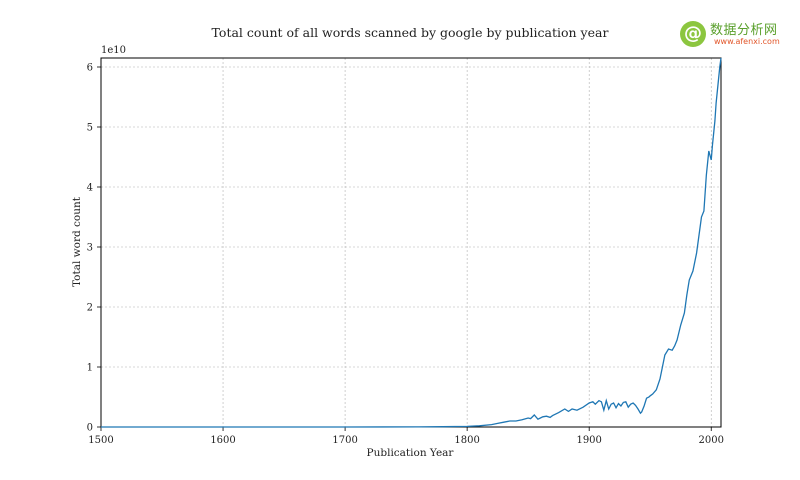 The width and height of the screenshot is (800, 480). Describe the element at coordinates (711, 440) in the screenshot. I see `x-tick-label: 2000` at that location.